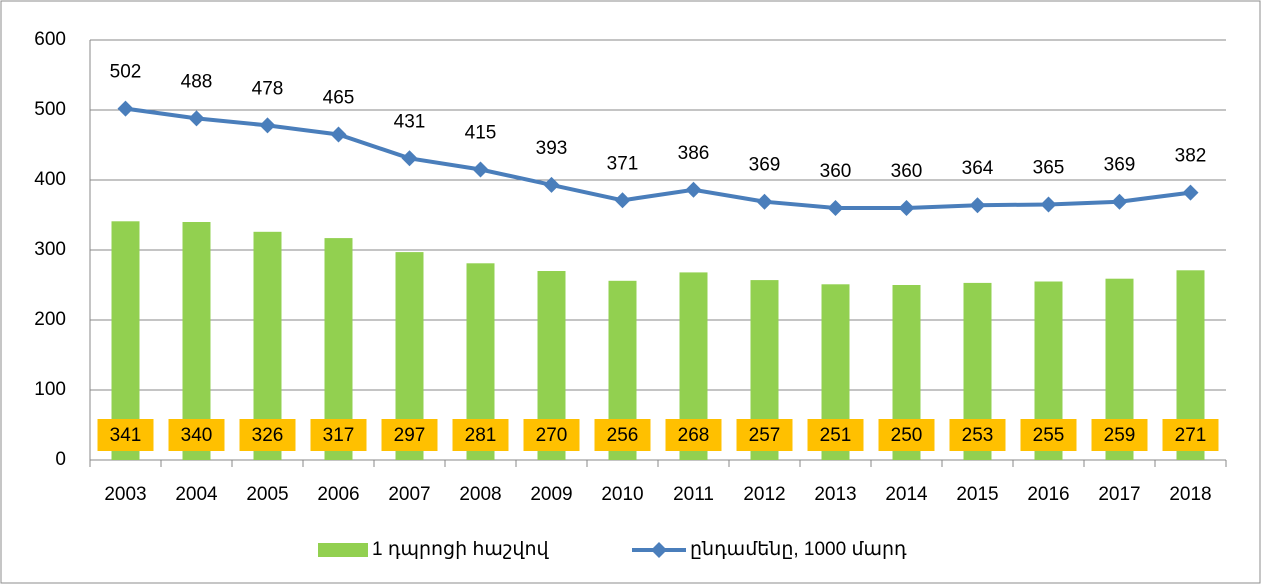 The height and width of the screenshot is (585, 1262). What do you see at coordinates (906, 494) in the screenshot?
I see `x-tick-label: 2014` at bounding box center [906, 494].